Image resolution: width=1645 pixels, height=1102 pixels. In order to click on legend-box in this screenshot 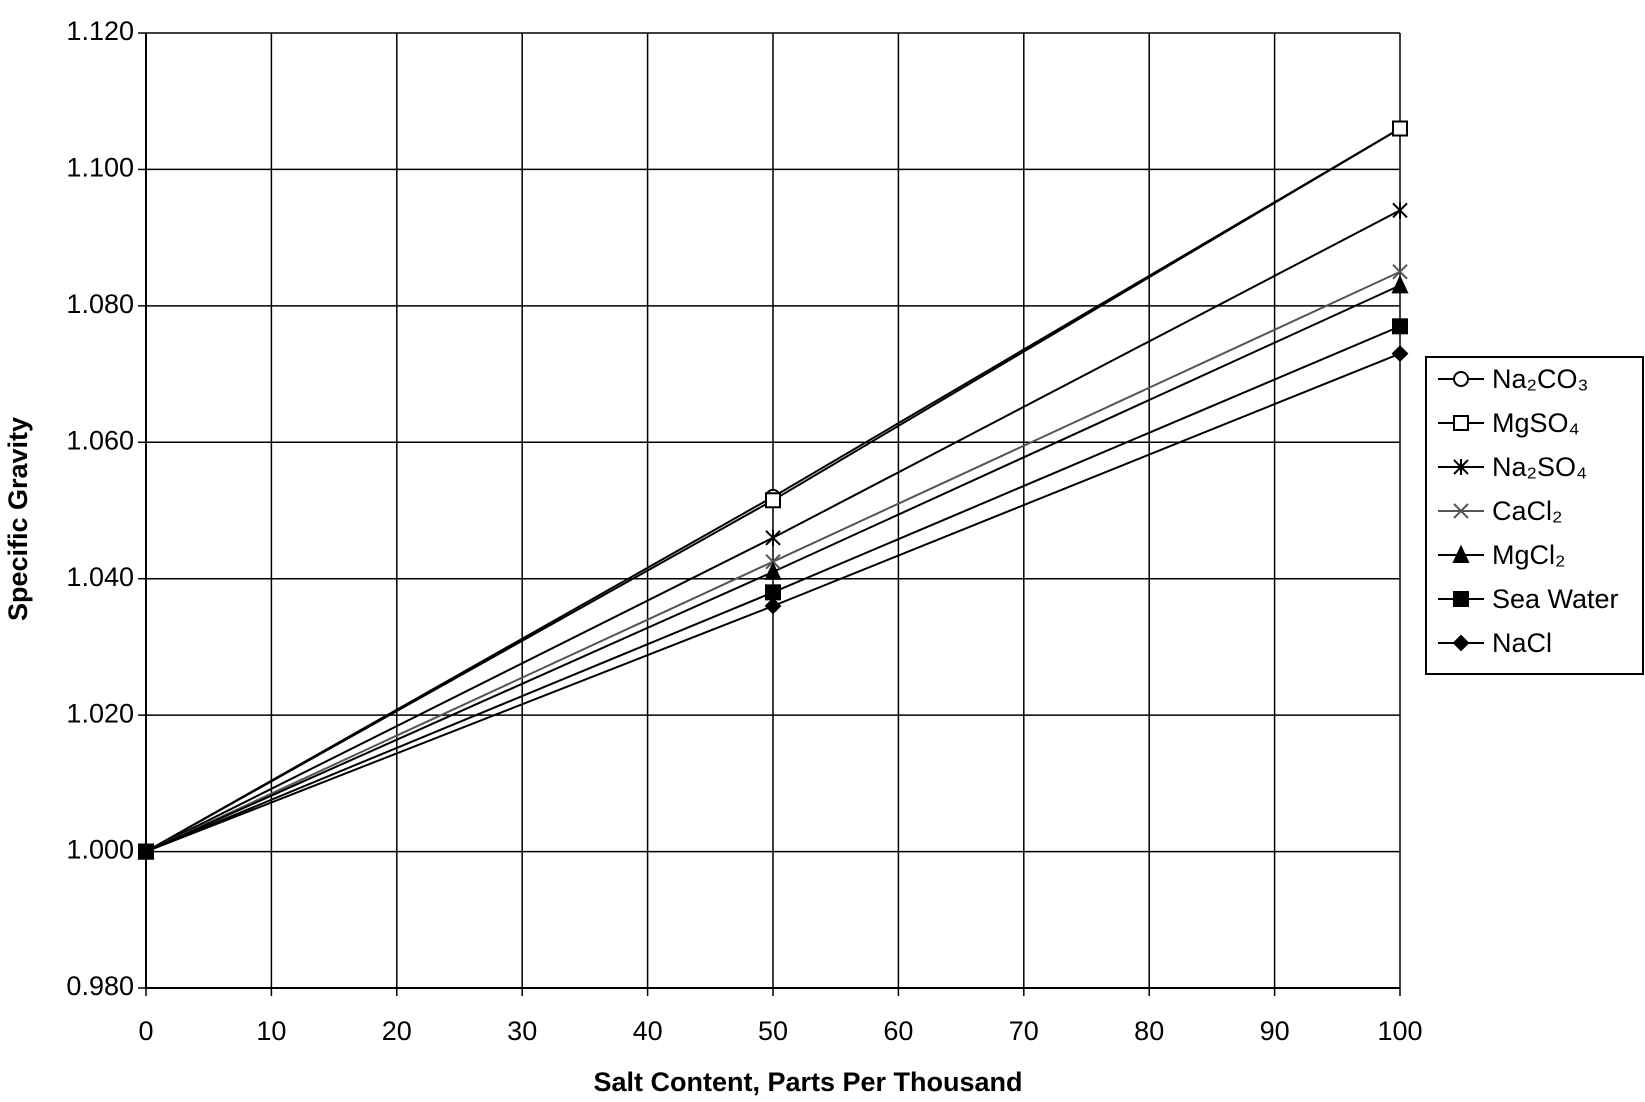, I will do `click(1534, 515)`.